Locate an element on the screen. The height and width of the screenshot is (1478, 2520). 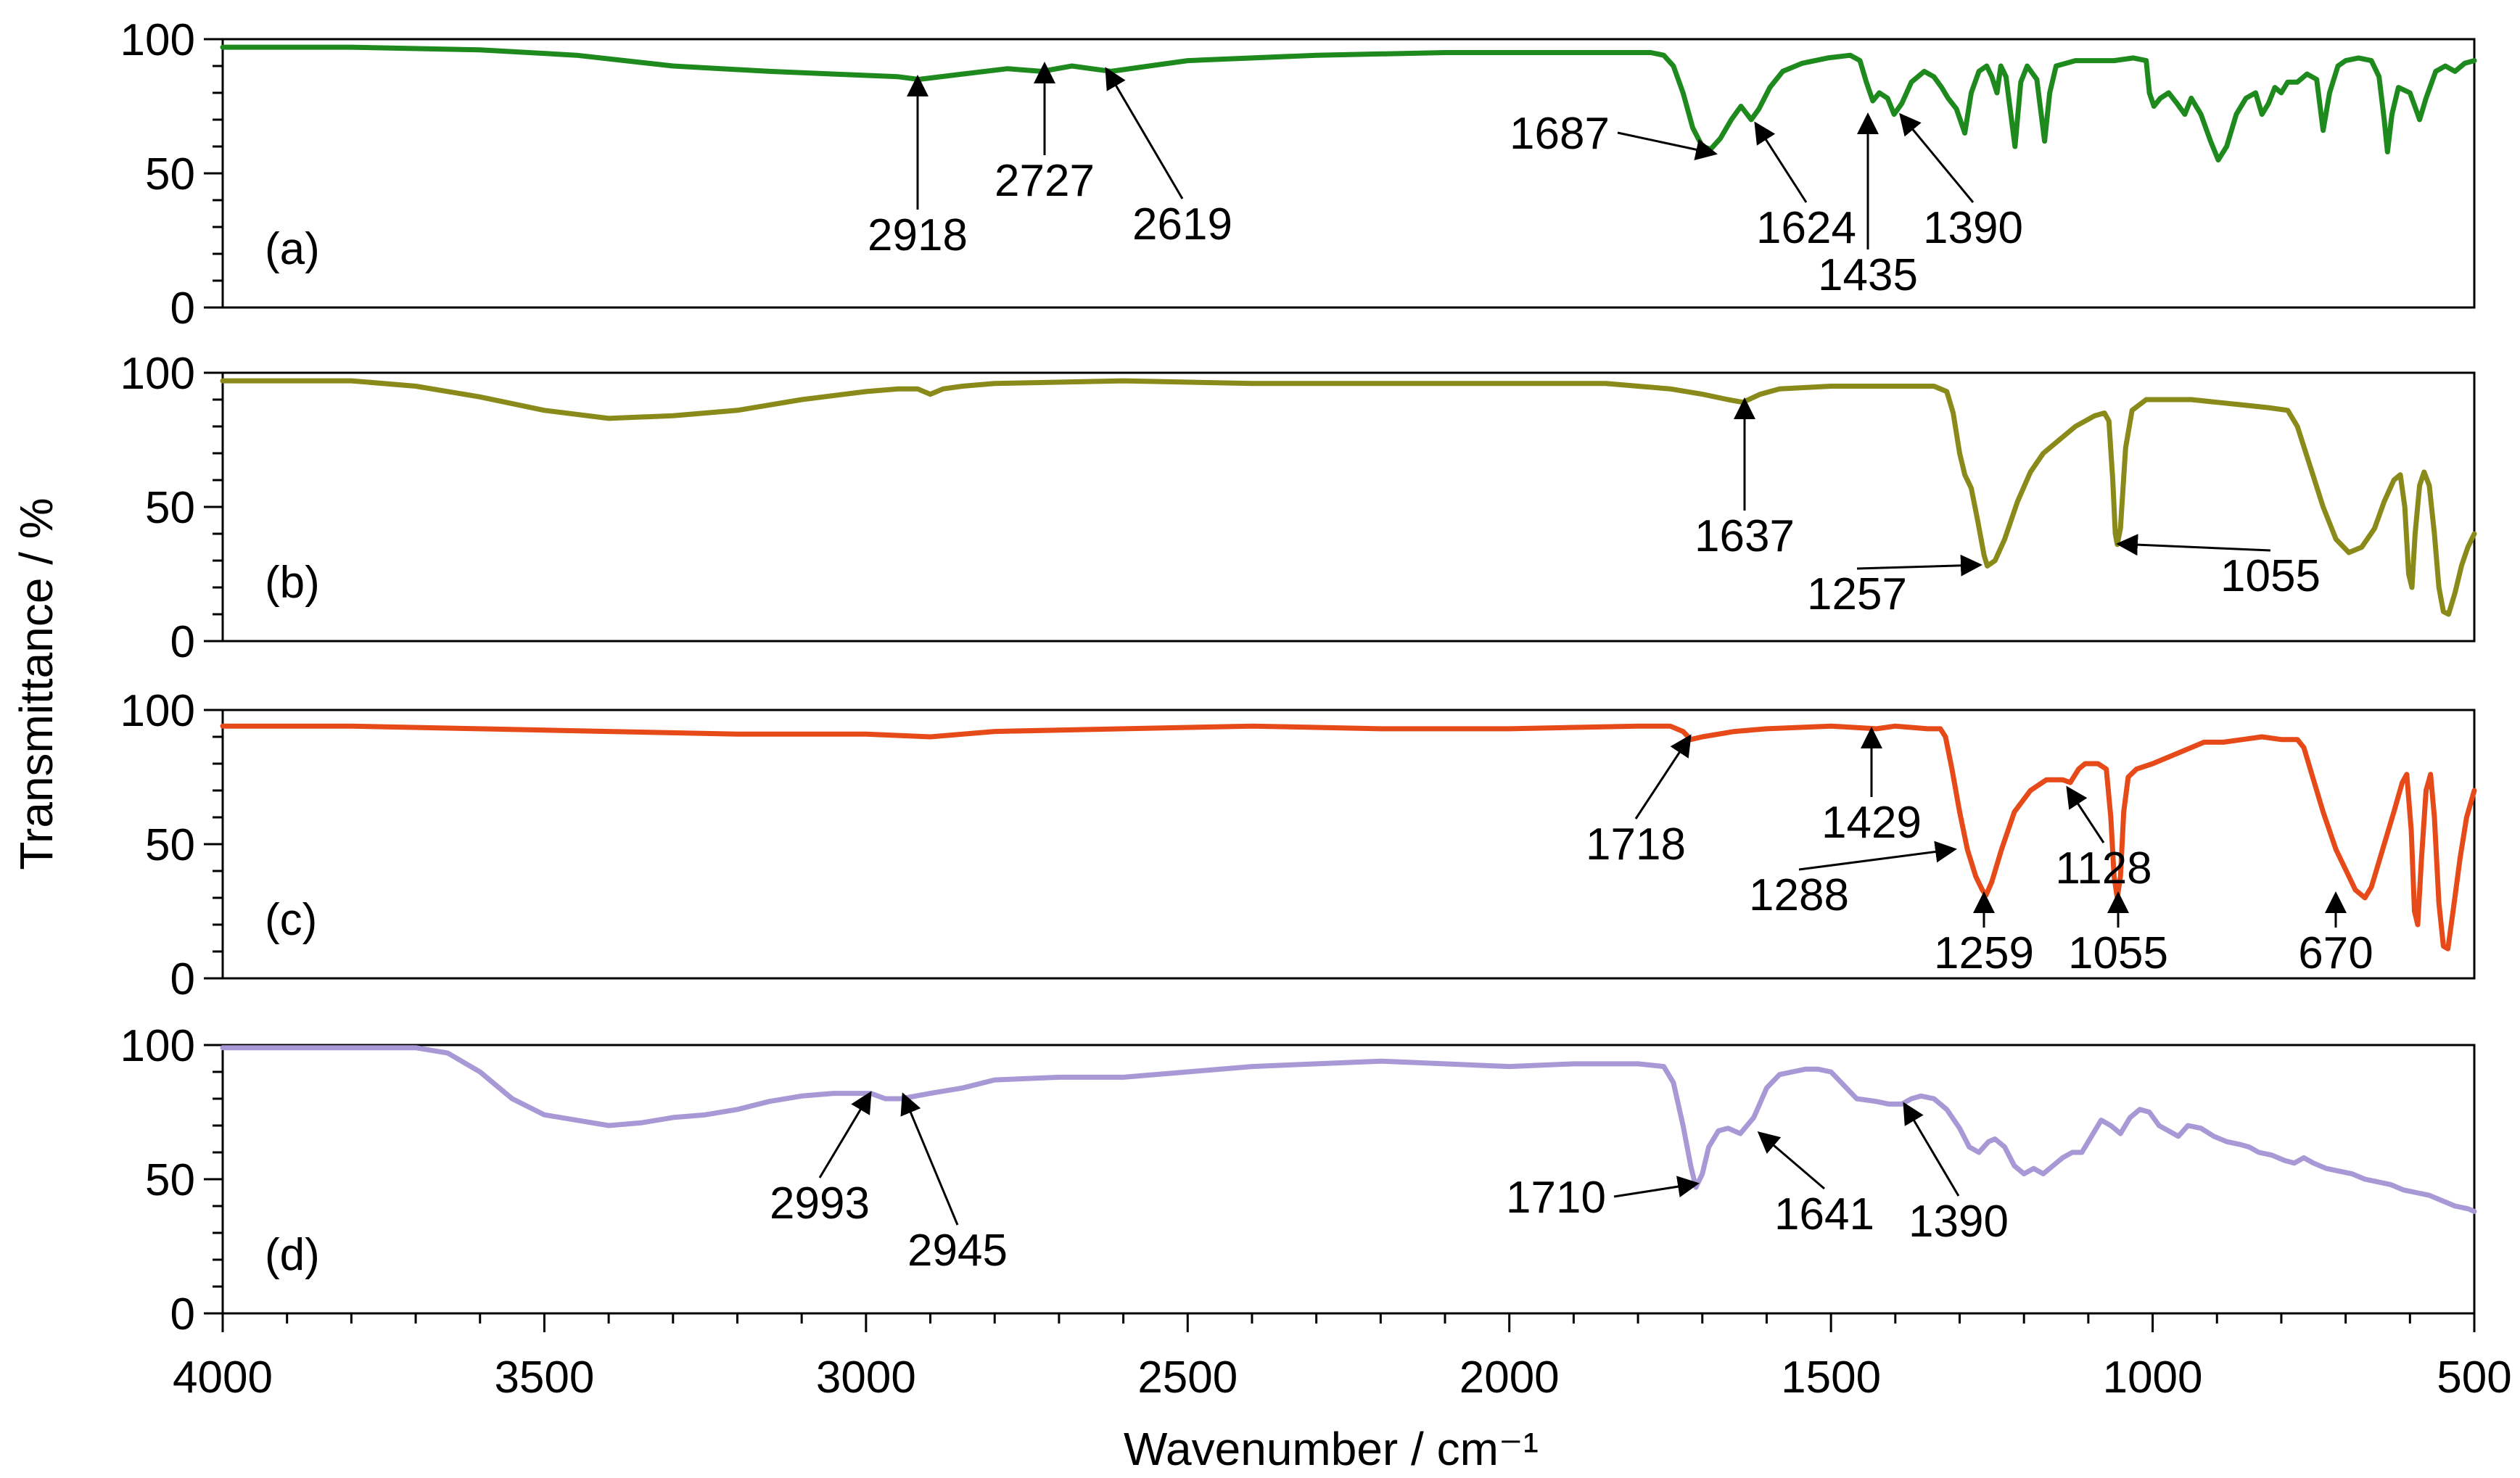
peak-annotation: 1624 is located at coordinates (1805, 187).